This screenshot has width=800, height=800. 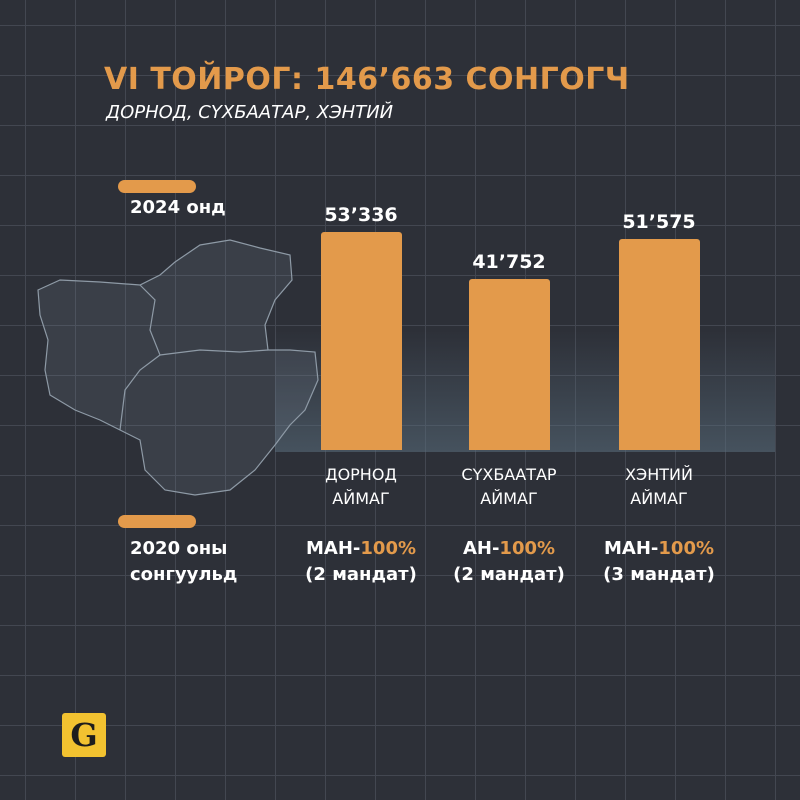 What do you see at coordinates (659, 574) in the screenshot?
I see `seats: (3 мандат)` at bounding box center [659, 574].